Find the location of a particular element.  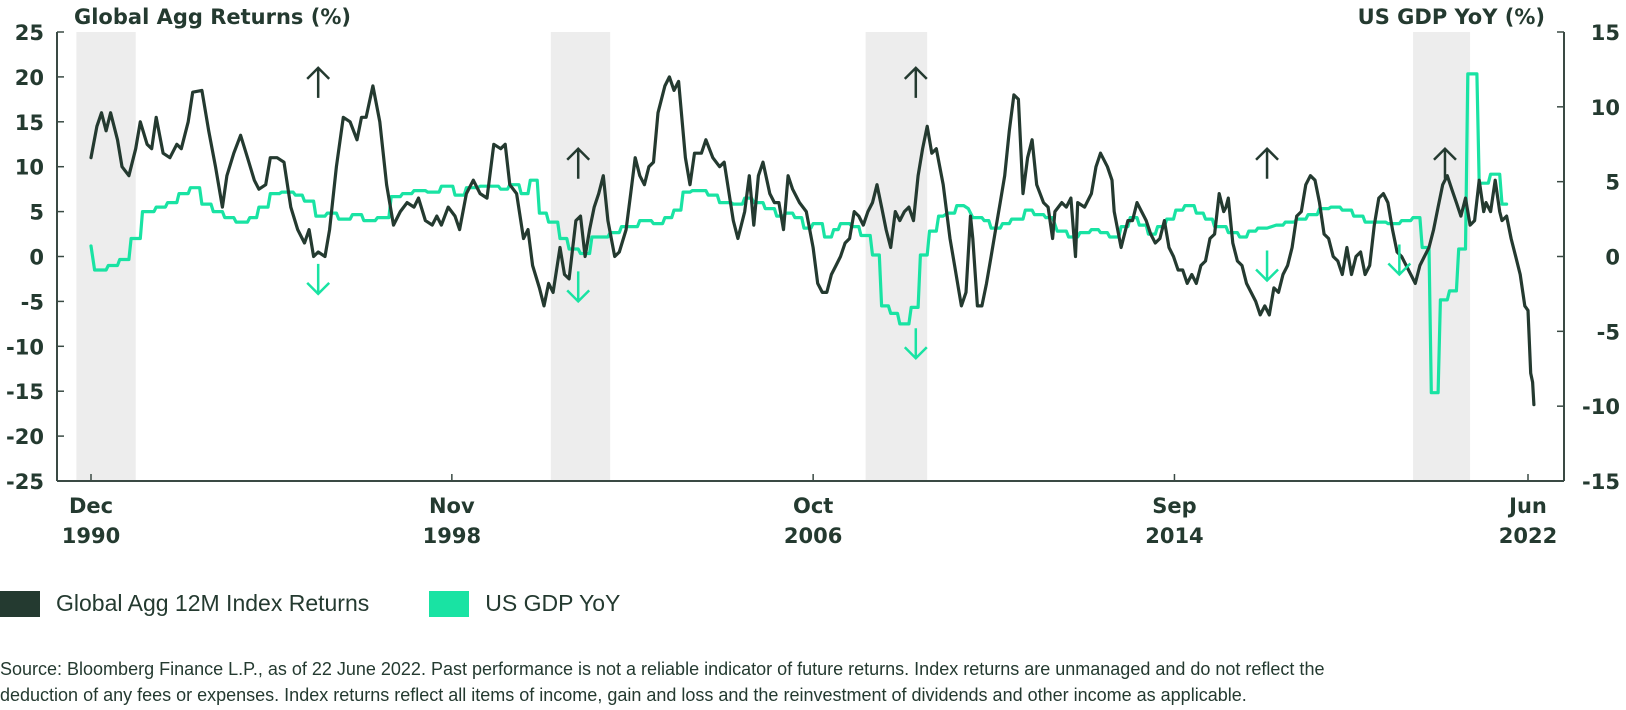

left-tick-label: 25 is located at coordinates (29, 33).